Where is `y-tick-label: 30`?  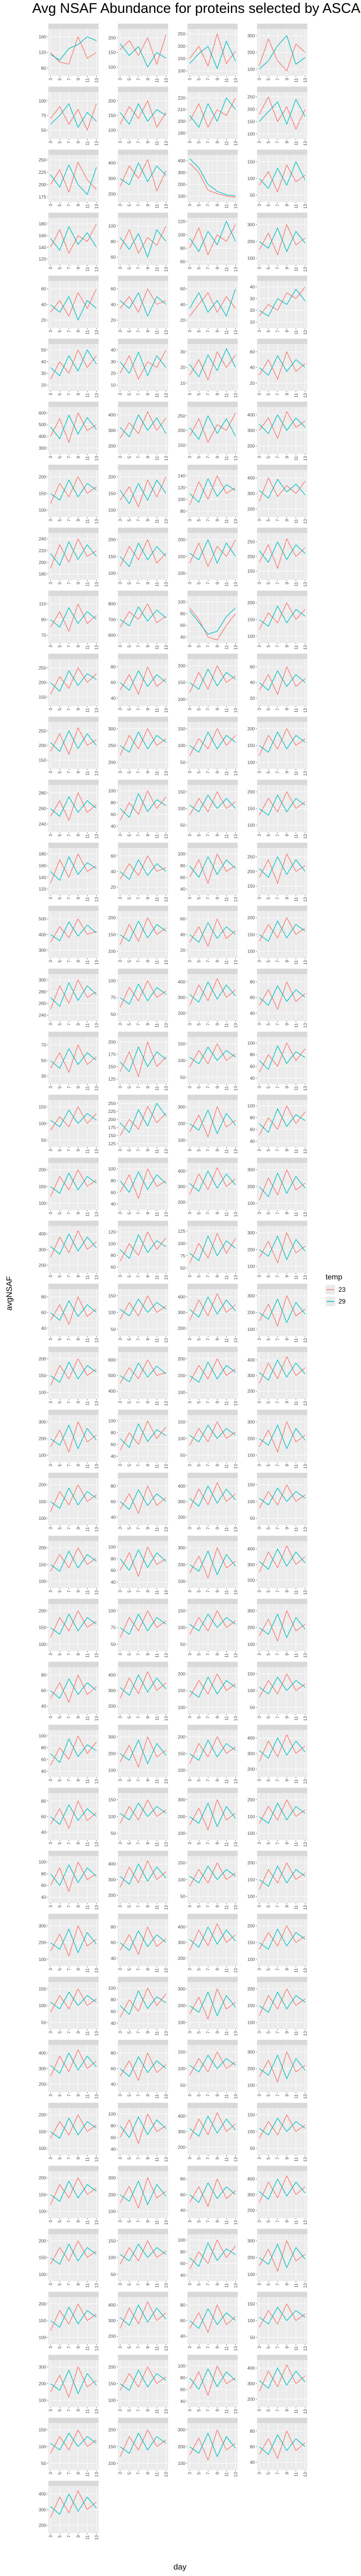 y-tick-label: 30 is located at coordinates (183, 352).